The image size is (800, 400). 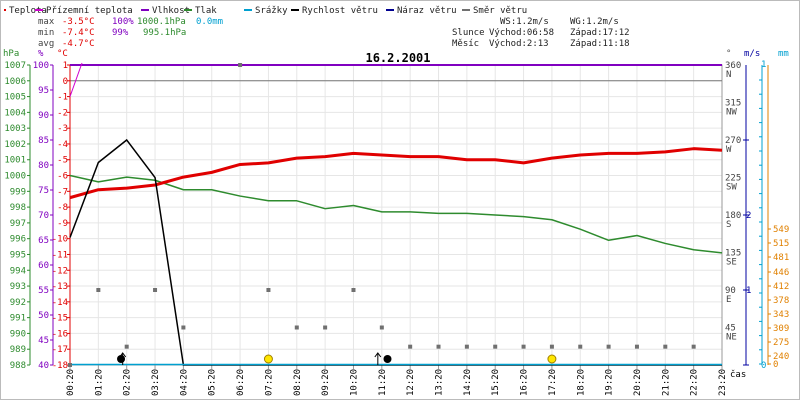 I want to click on axis-temp-label: -9, so click(x=62, y=224).